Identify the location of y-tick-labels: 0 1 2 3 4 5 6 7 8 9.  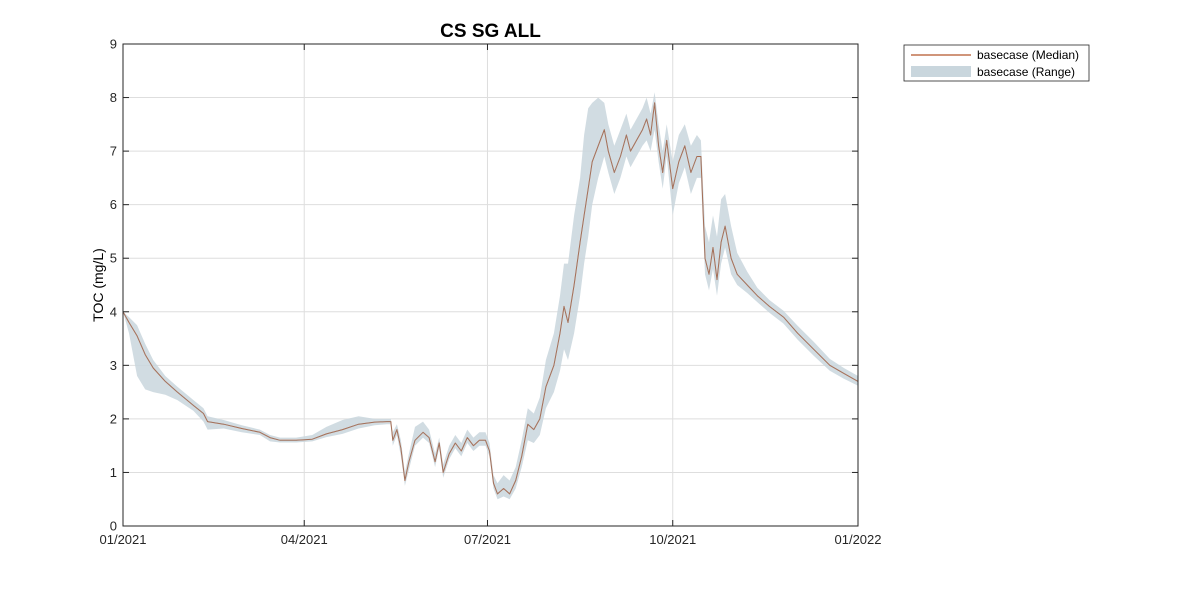
(113, 285).